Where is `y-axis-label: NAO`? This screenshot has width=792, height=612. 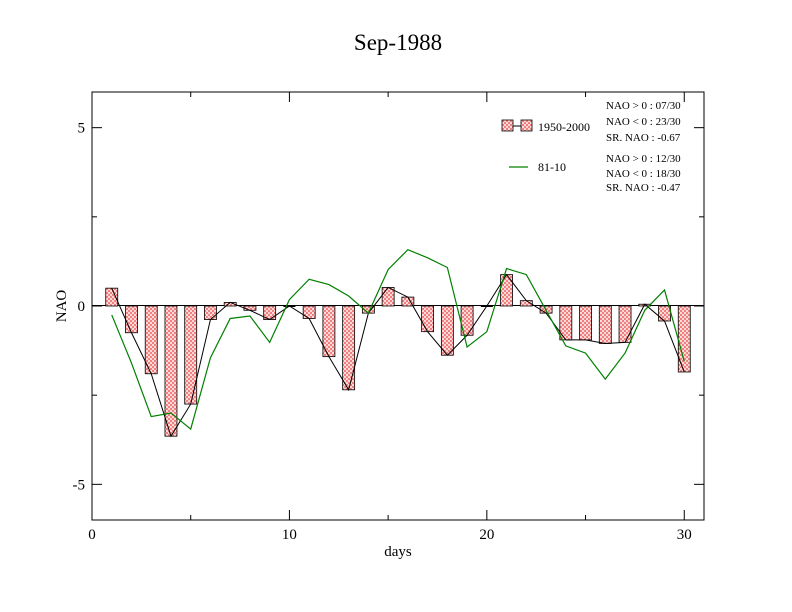 y-axis-label: NAO is located at coordinates (62, 306).